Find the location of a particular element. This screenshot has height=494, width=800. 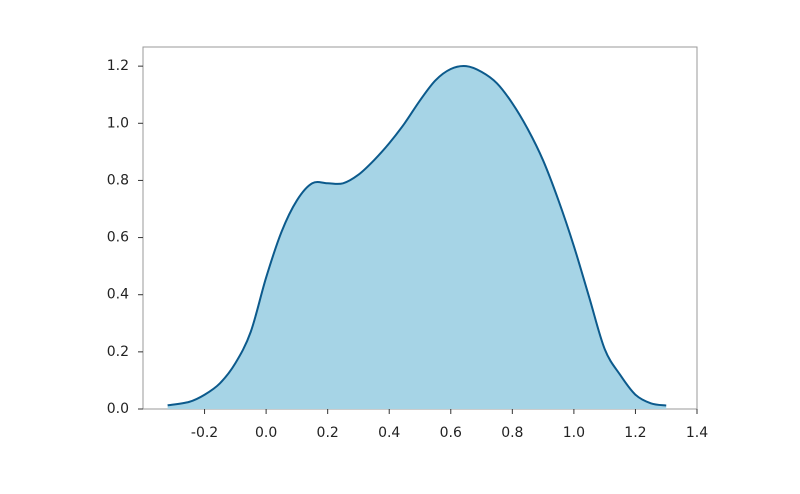

y-tick-label: 0.8 is located at coordinates (118, 180).